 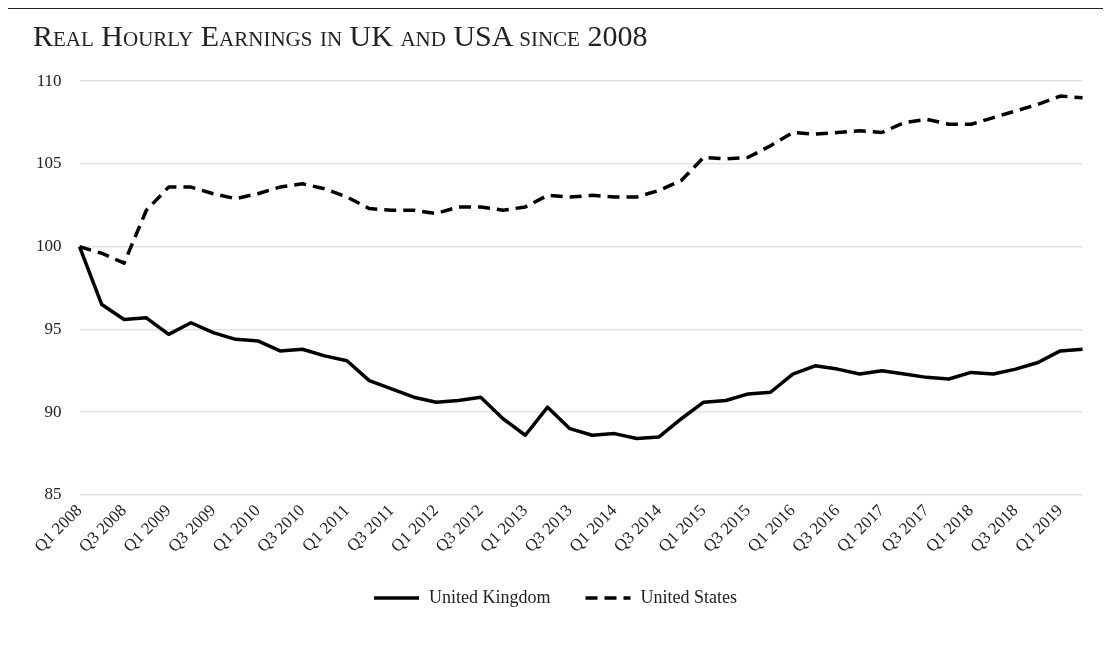 What do you see at coordinates (340, 35) in the screenshot?
I see `chart-title: Real Hourly Earnings in UK and USA since 2008` at bounding box center [340, 35].